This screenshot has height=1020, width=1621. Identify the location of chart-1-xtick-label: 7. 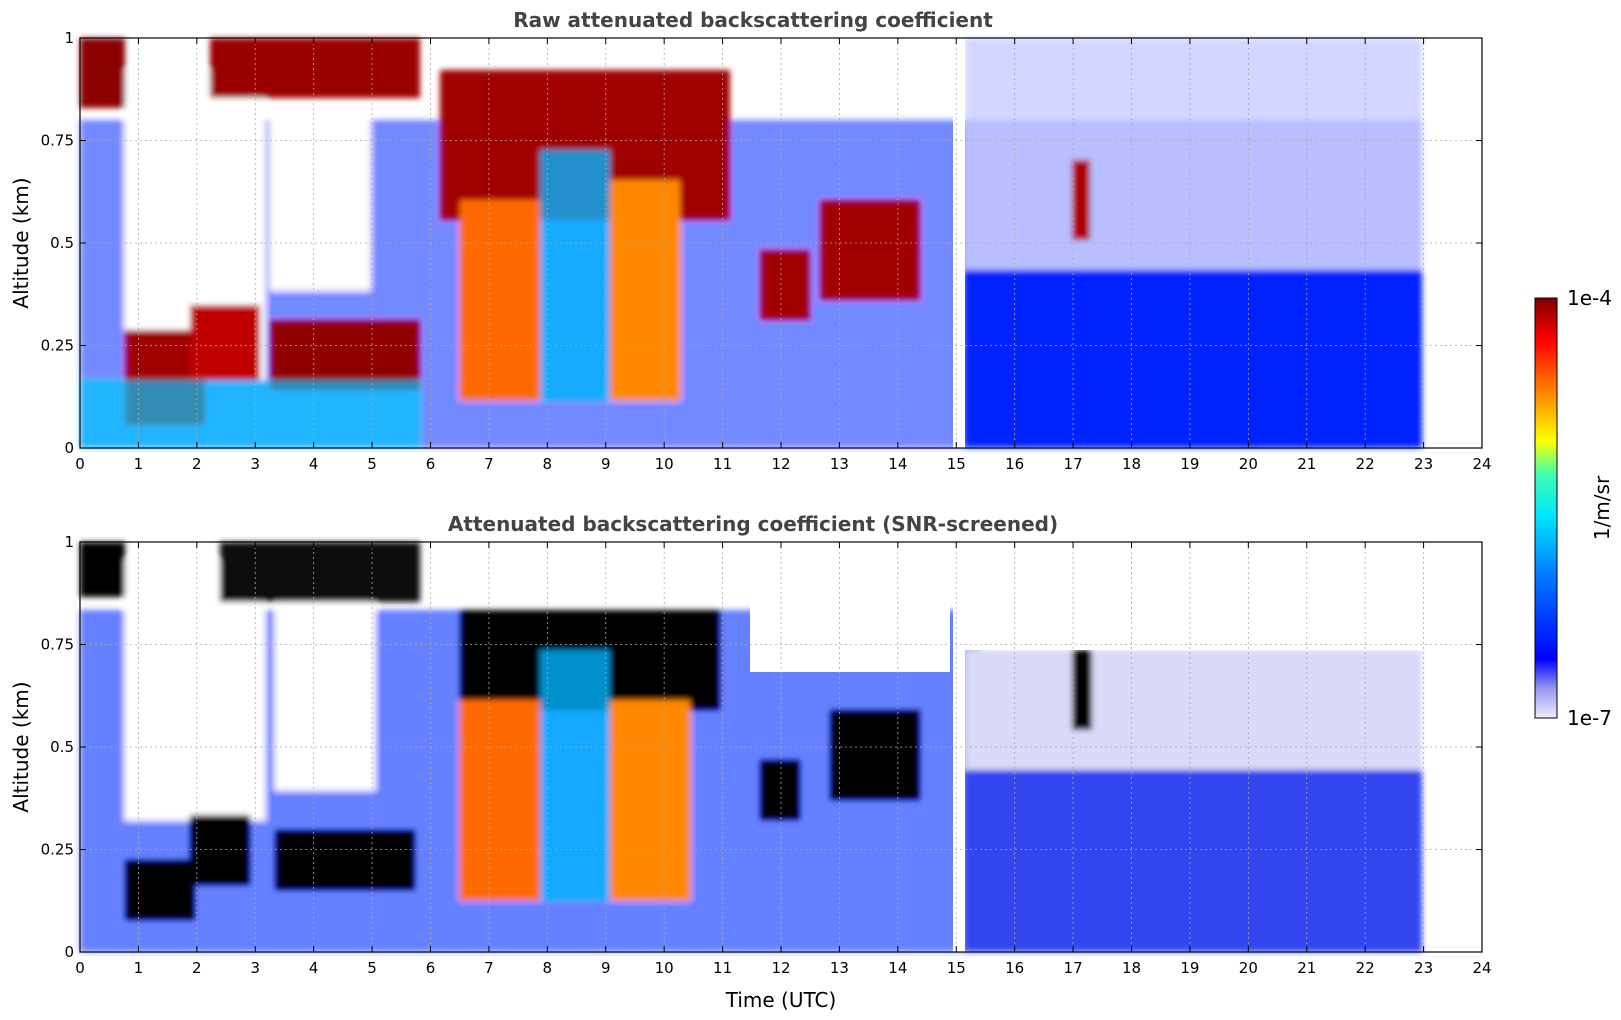
(489, 464).